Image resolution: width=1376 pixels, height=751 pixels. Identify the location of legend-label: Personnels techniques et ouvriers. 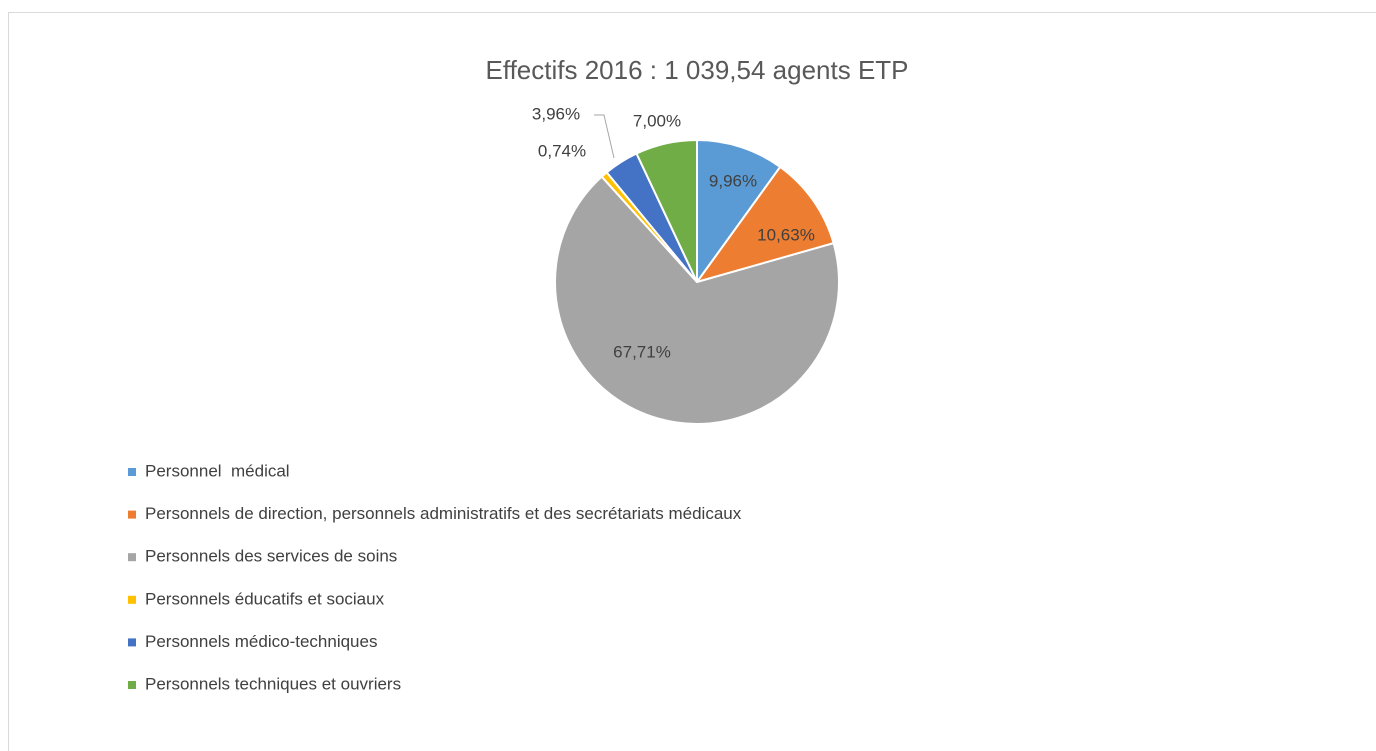
(273, 683).